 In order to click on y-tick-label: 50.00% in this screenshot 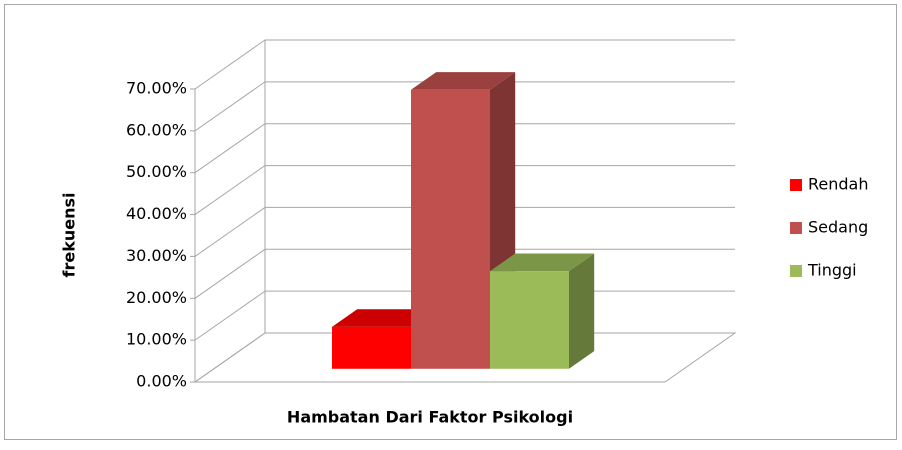, I will do `click(156, 171)`.